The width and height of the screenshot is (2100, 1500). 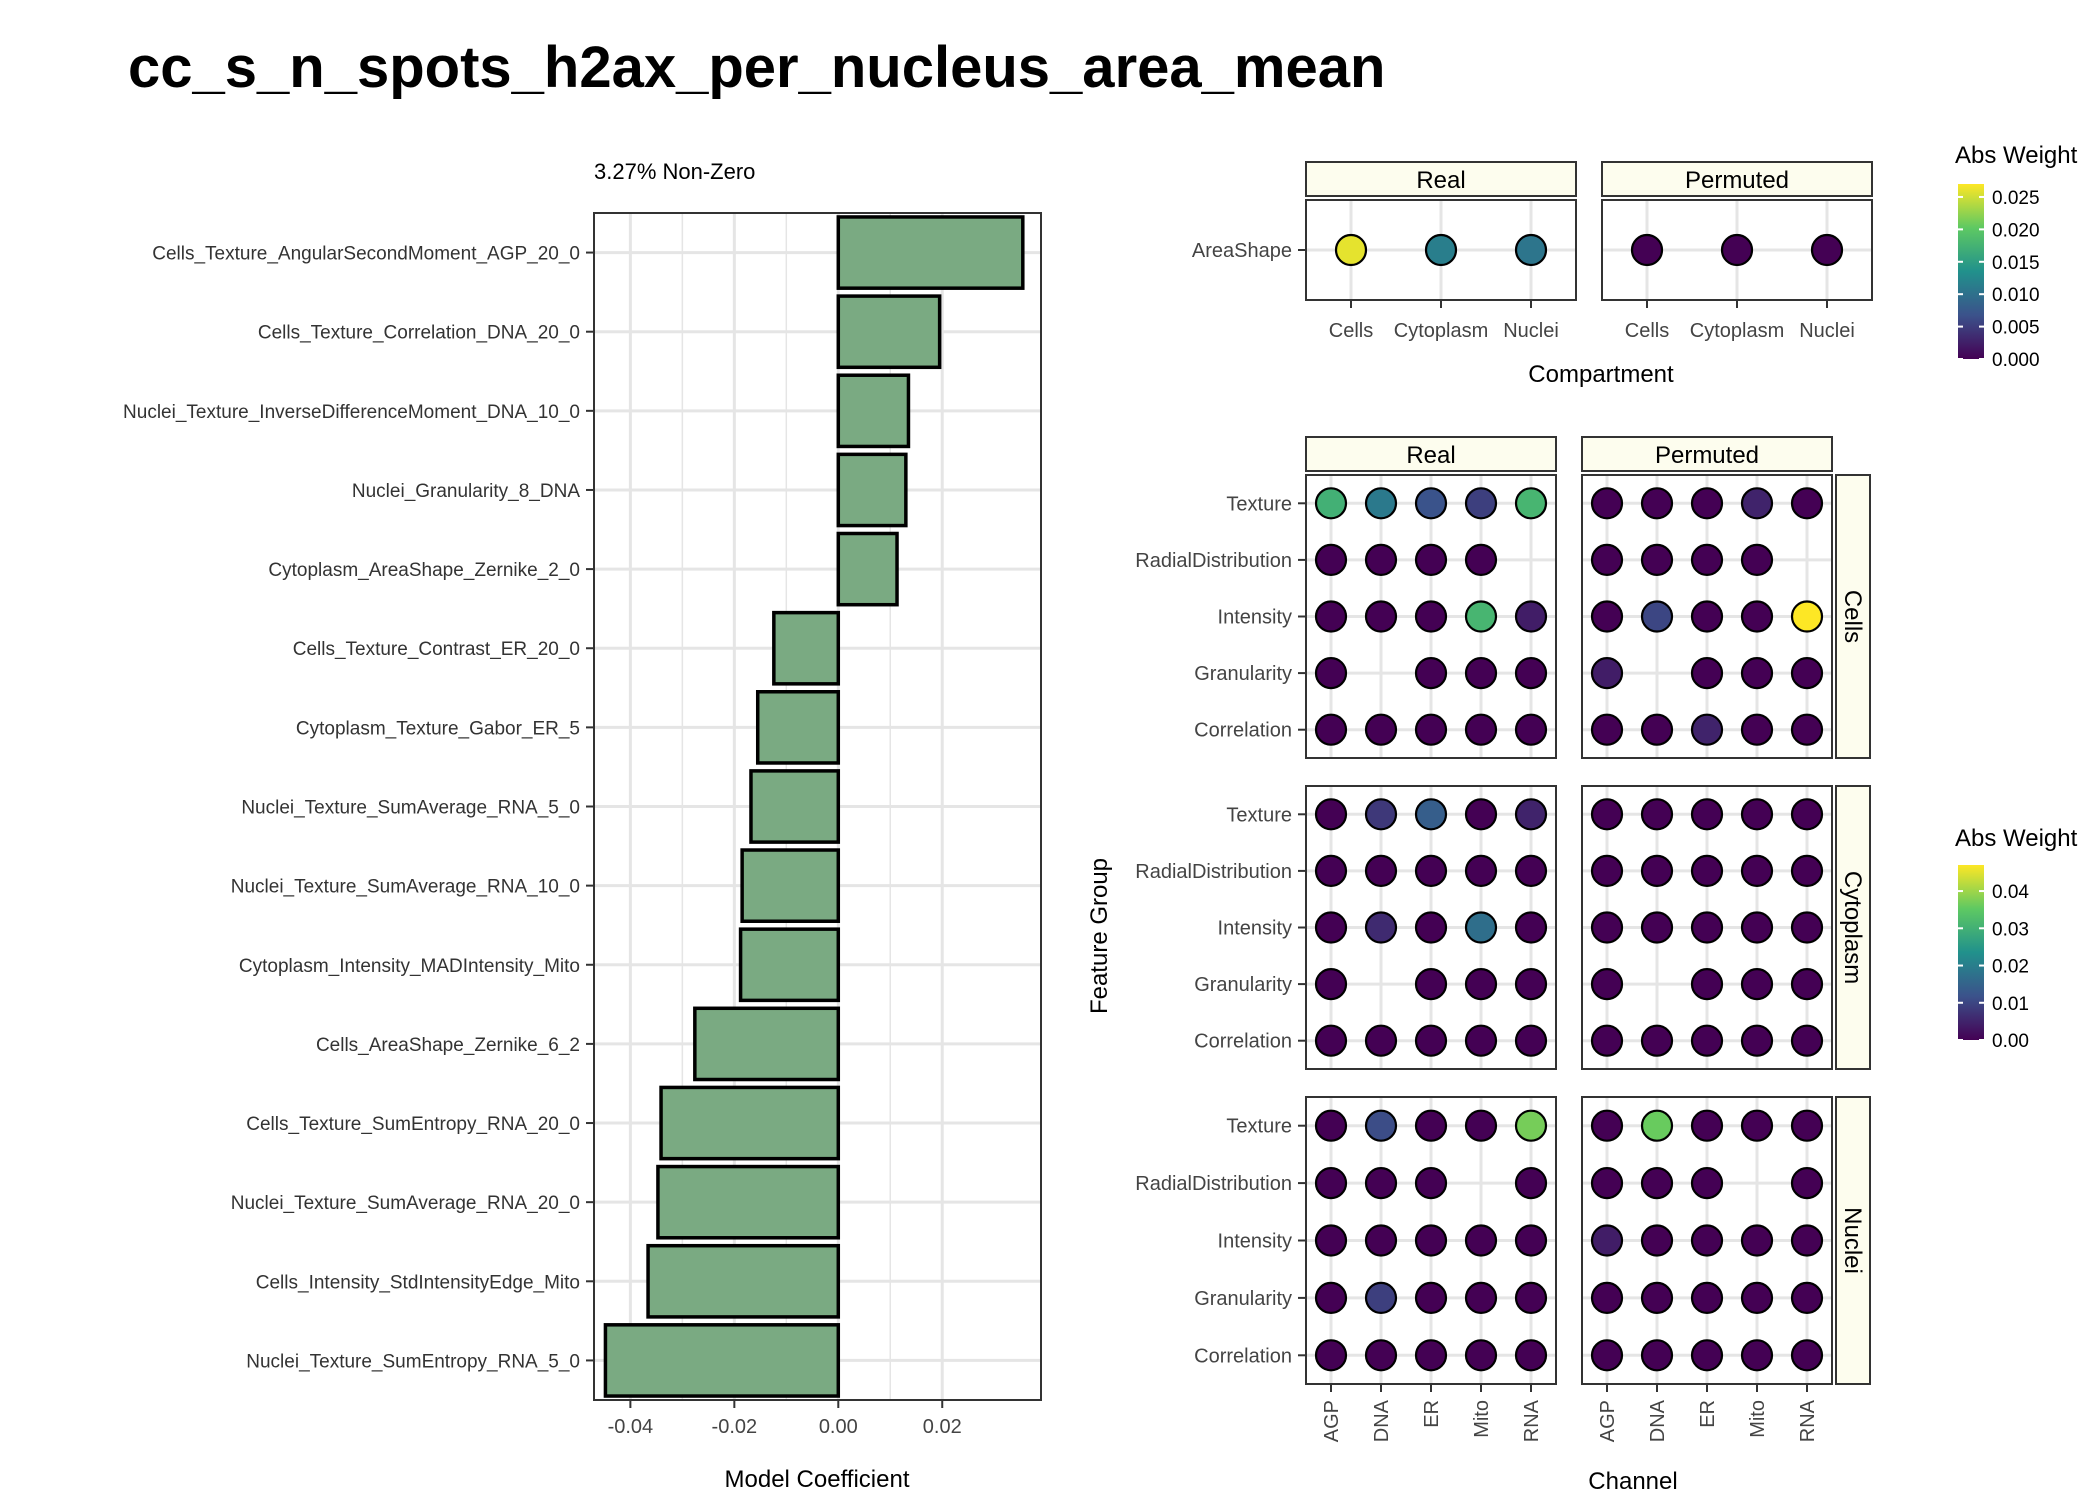 What do you see at coordinates (438, 728) in the screenshot?
I see `bar-category-label: Cytoplasm_Texture_Gabor_ER_5` at bounding box center [438, 728].